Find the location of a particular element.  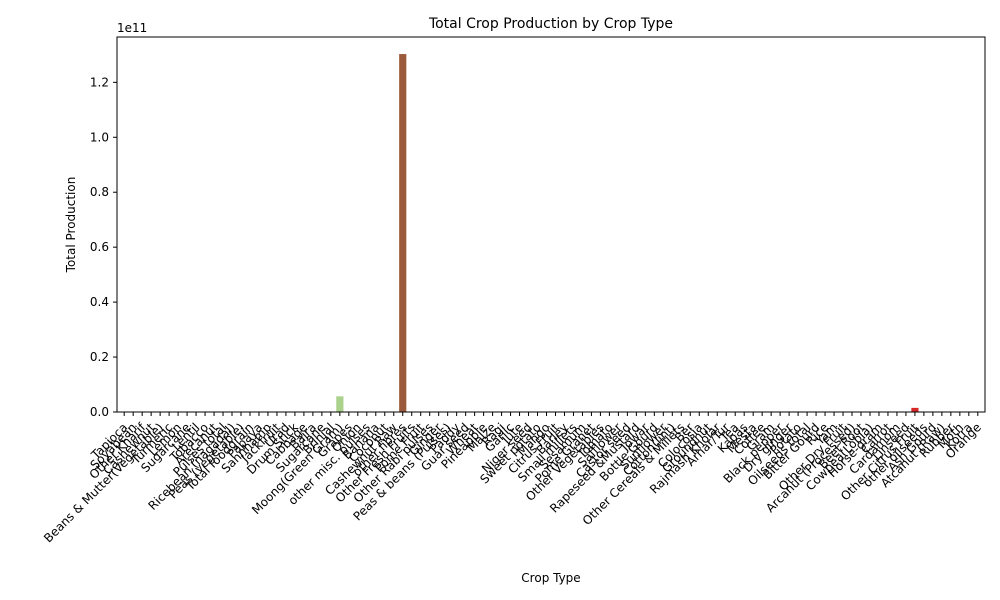

y-tick-label: 0.0 is located at coordinates (99, 412).